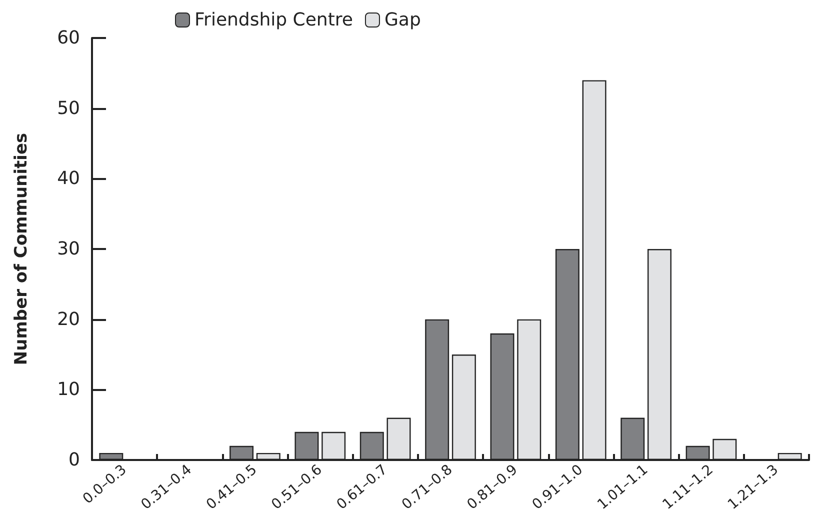 The image size is (821, 524). Describe the element at coordinates (22, 249) in the screenshot. I see `y-axis-title: Number of Communities` at that location.